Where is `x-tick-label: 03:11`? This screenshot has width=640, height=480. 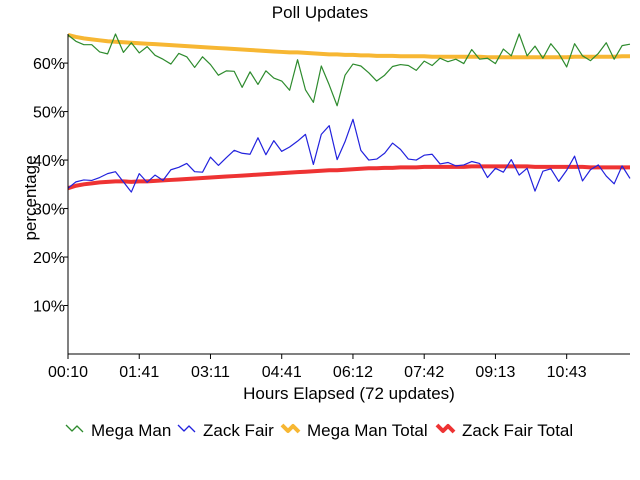
x-tick-label: 03:11 is located at coordinates (210, 372).